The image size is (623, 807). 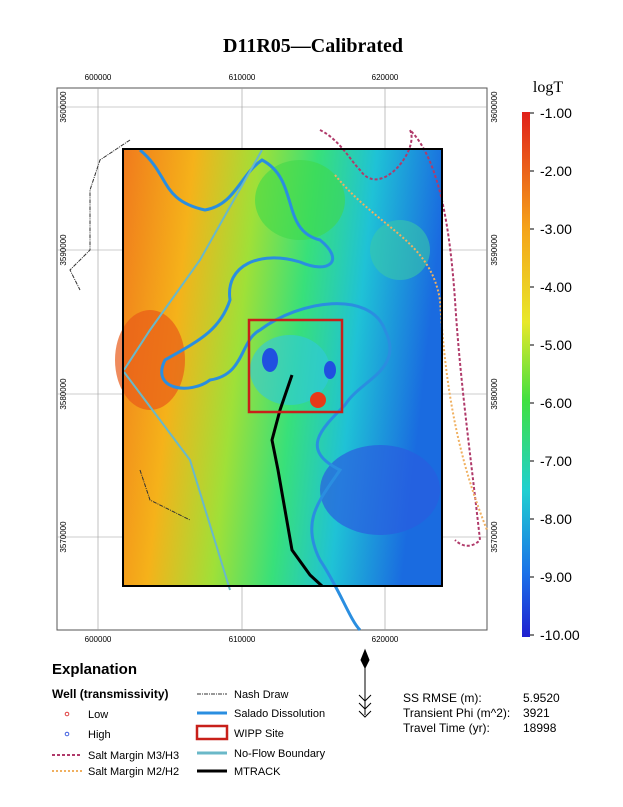 What do you see at coordinates (556, 345) in the screenshot?
I see `colorbar-tick-label: -5.00` at bounding box center [556, 345].